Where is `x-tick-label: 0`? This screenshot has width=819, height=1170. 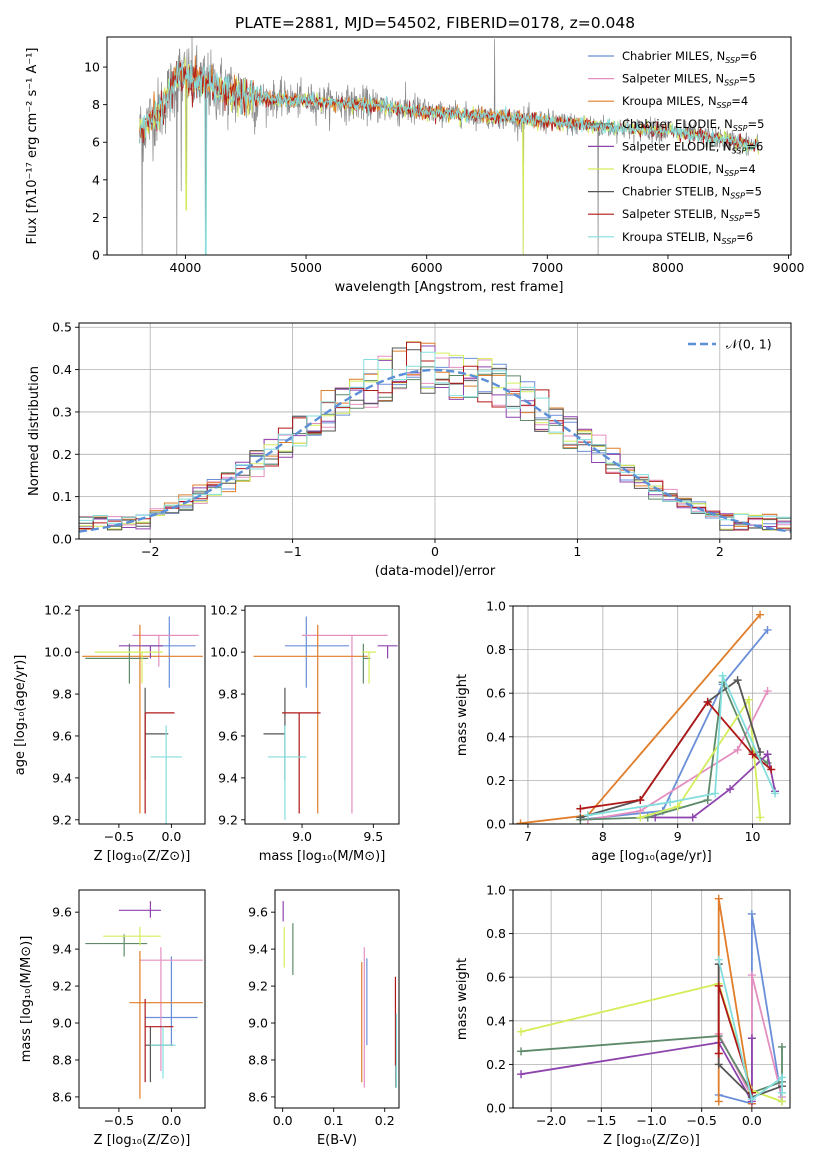
x-tick-label: 0 is located at coordinates (435, 551).